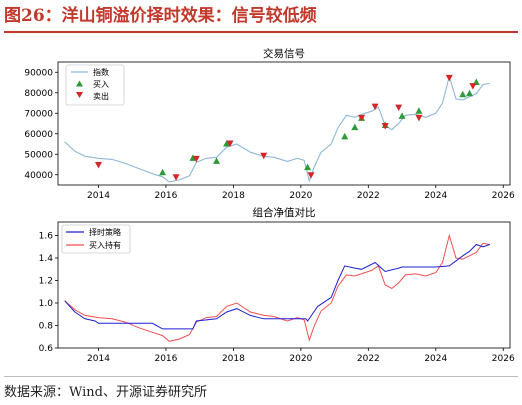 Image resolution: width=522 pixels, height=405 pixels. I want to click on nav-x-tick-label: 2022, so click(368, 359).